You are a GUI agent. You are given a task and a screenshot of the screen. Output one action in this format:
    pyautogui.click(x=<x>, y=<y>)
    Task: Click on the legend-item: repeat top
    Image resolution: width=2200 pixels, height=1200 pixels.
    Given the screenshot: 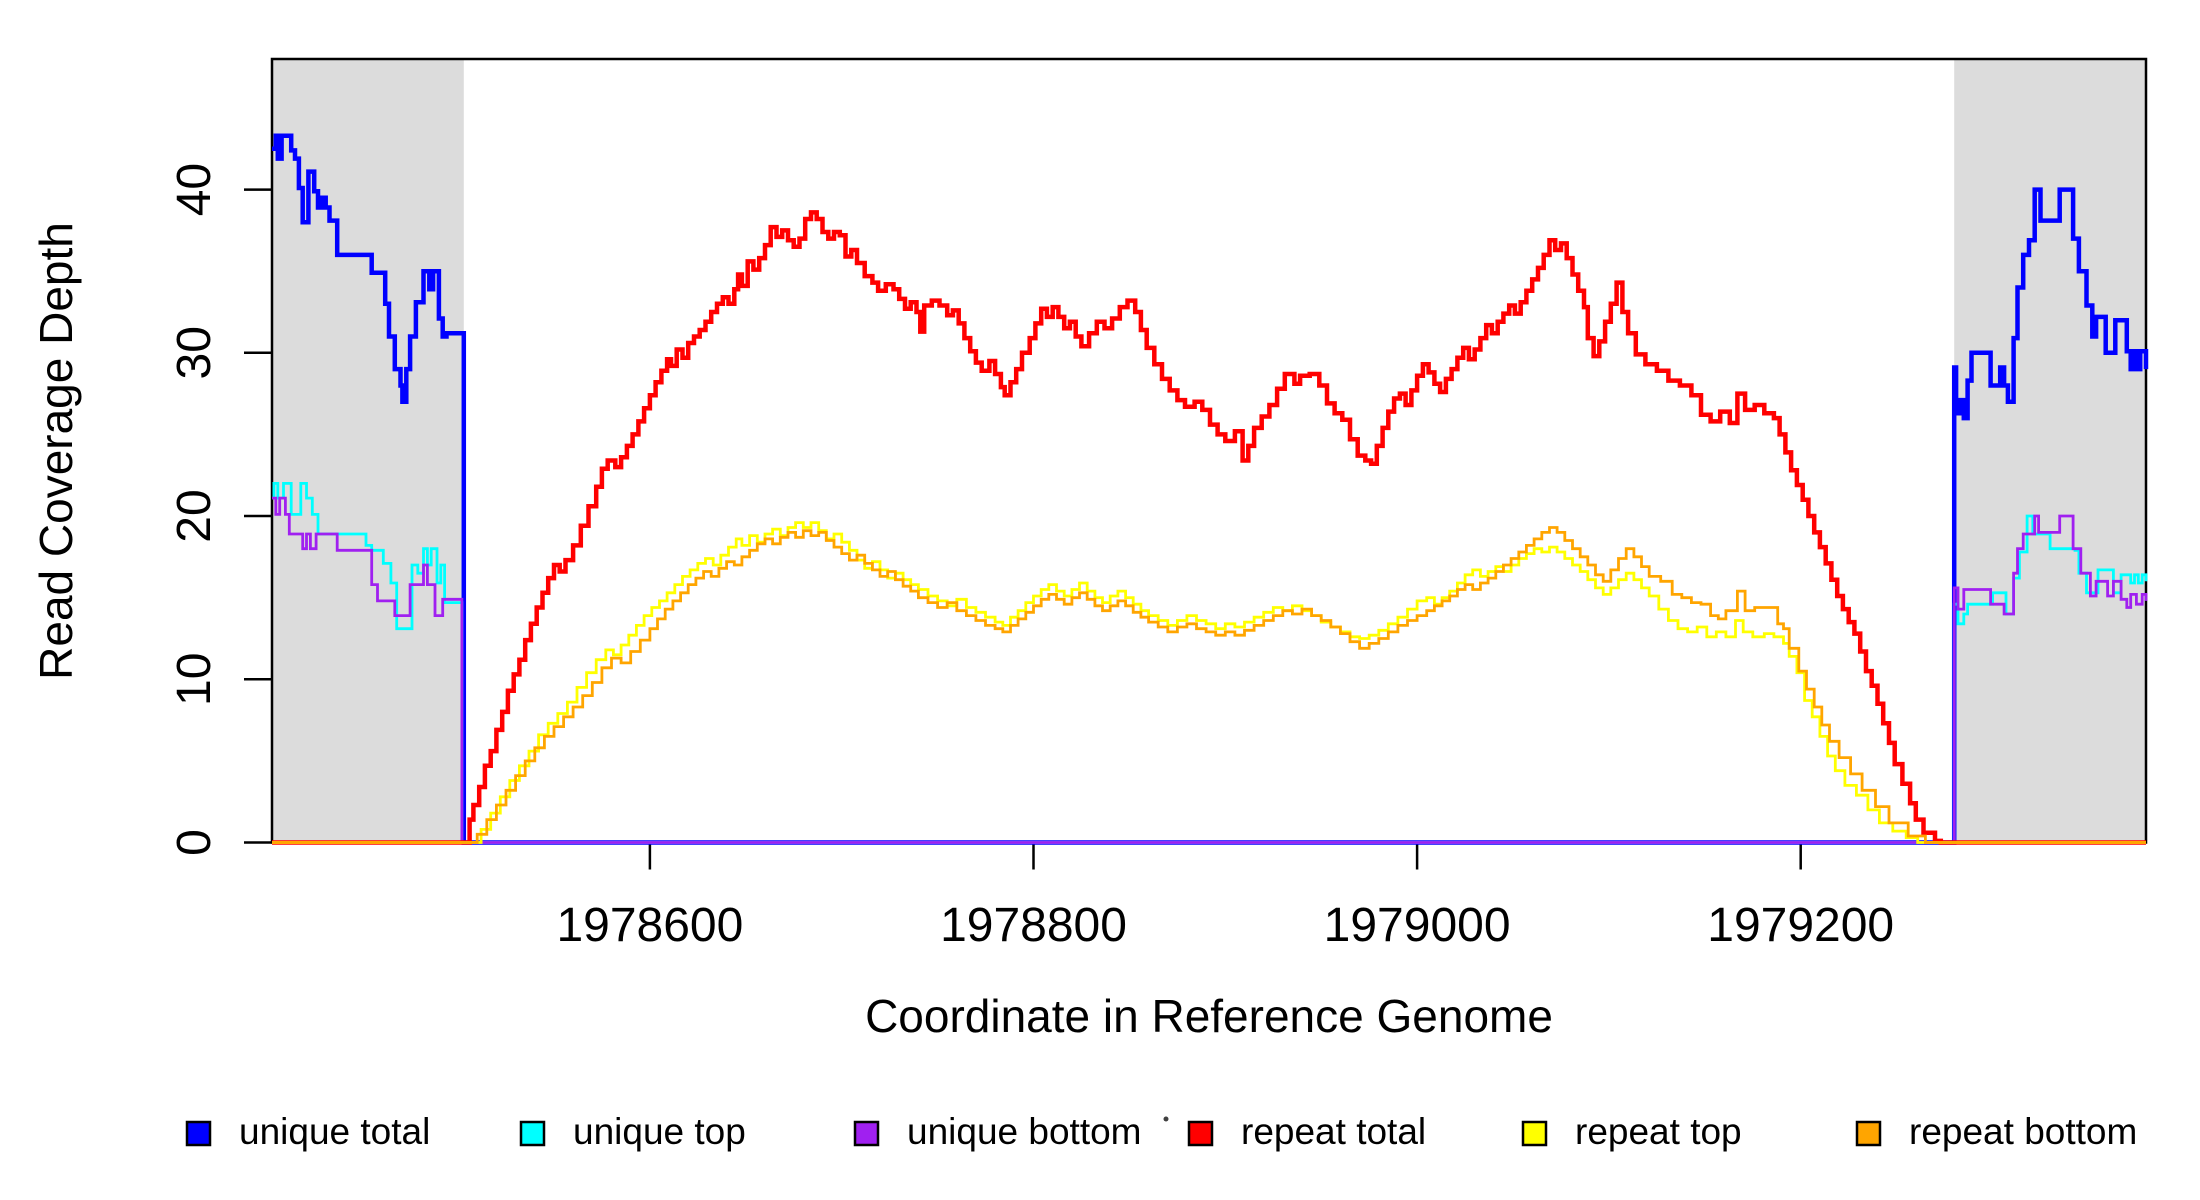 What is the action you would take?
    pyautogui.click(x=1631, y=1131)
    